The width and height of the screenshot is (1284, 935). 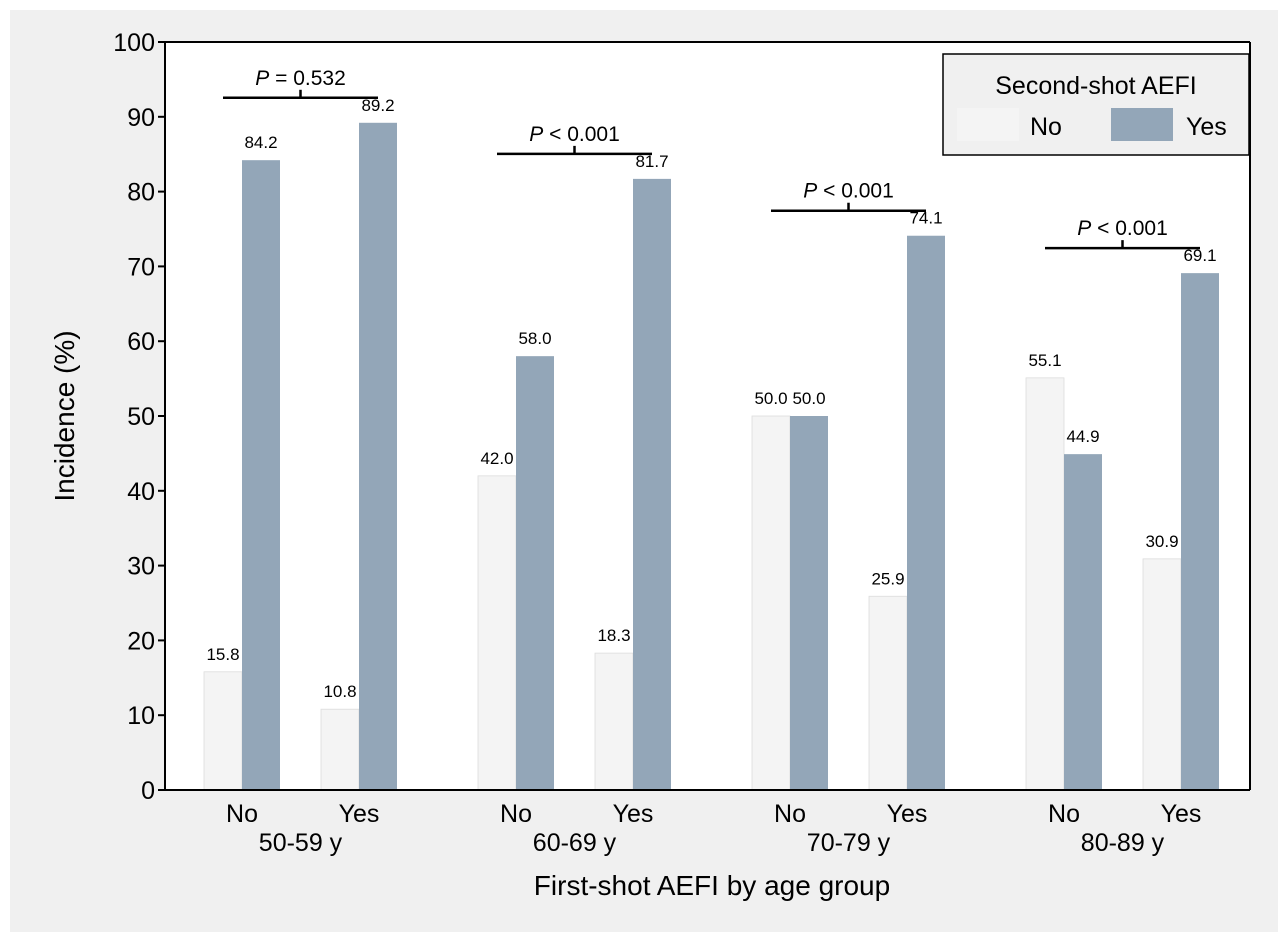 I want to click on y-tick-label: 70, so click(x=141, y=267).